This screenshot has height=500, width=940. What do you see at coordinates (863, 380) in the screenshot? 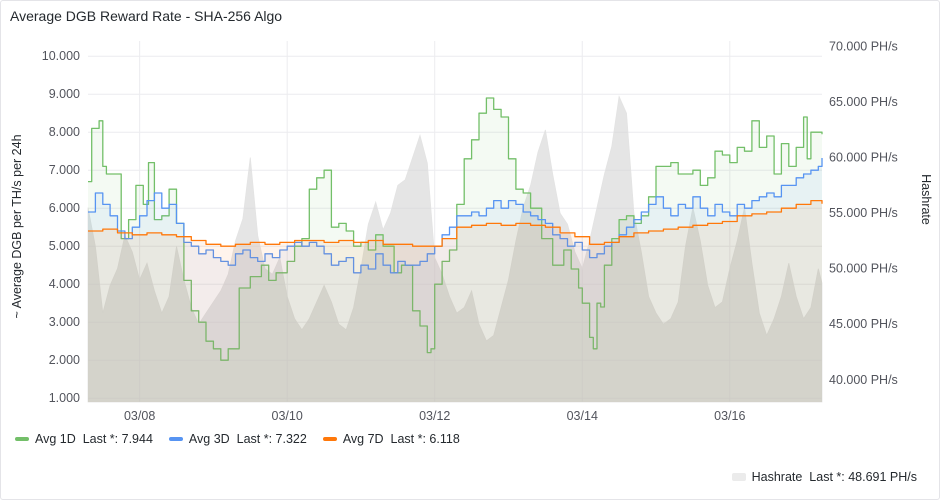
I see `y-right-tick-label: 40.000 PH/s` at bounding box center [863, 380].